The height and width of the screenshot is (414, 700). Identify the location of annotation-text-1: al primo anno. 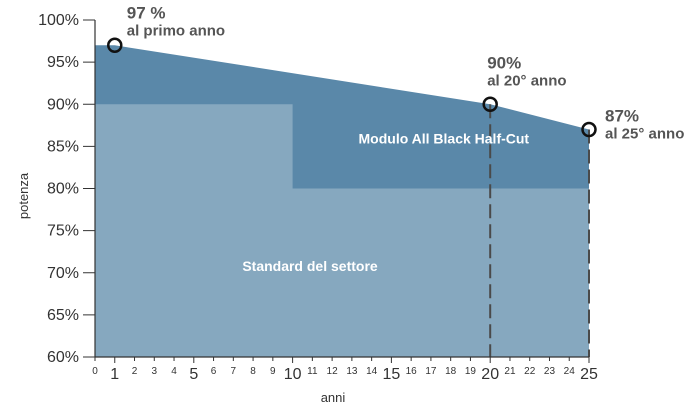
(176, 30).